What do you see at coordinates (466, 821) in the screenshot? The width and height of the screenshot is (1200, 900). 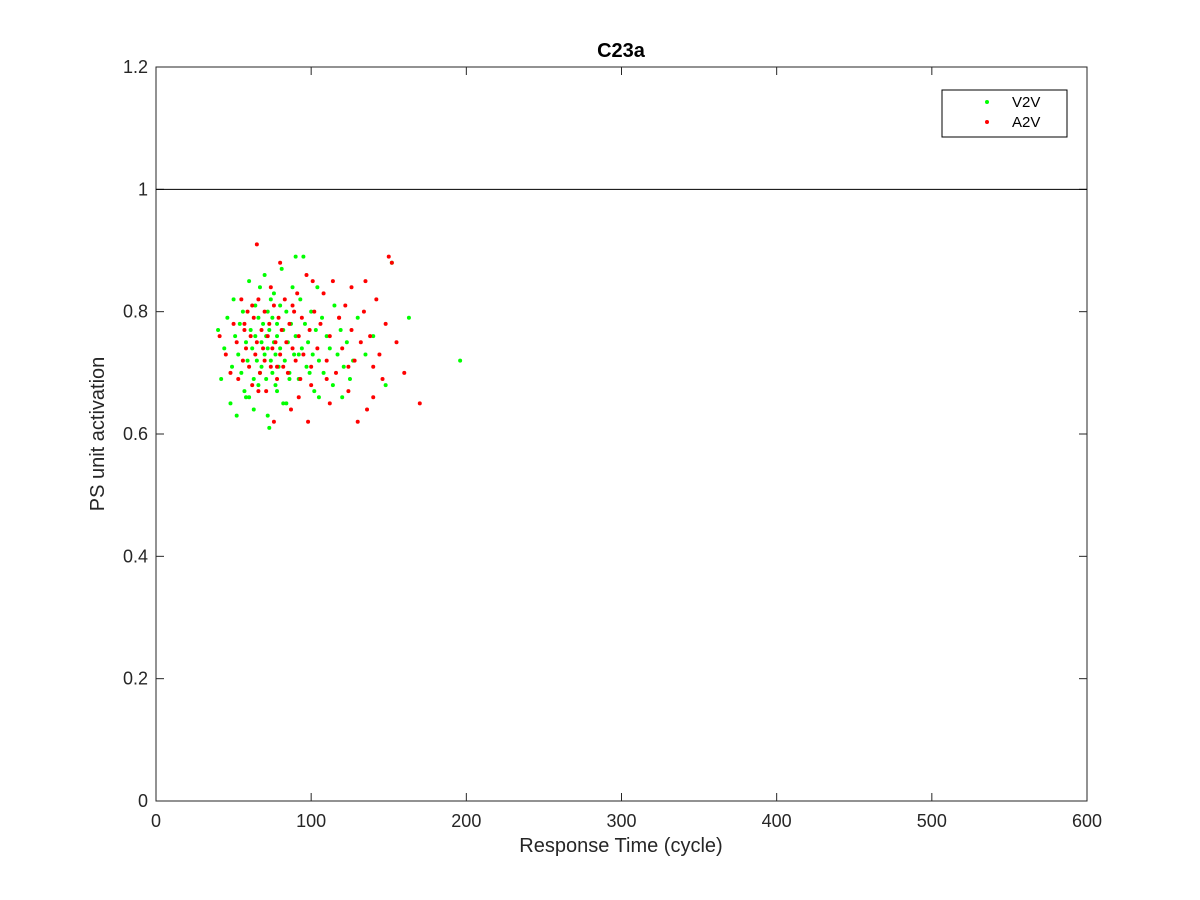 I see `x-tick-label: 200` at bounding box center [466, 821].